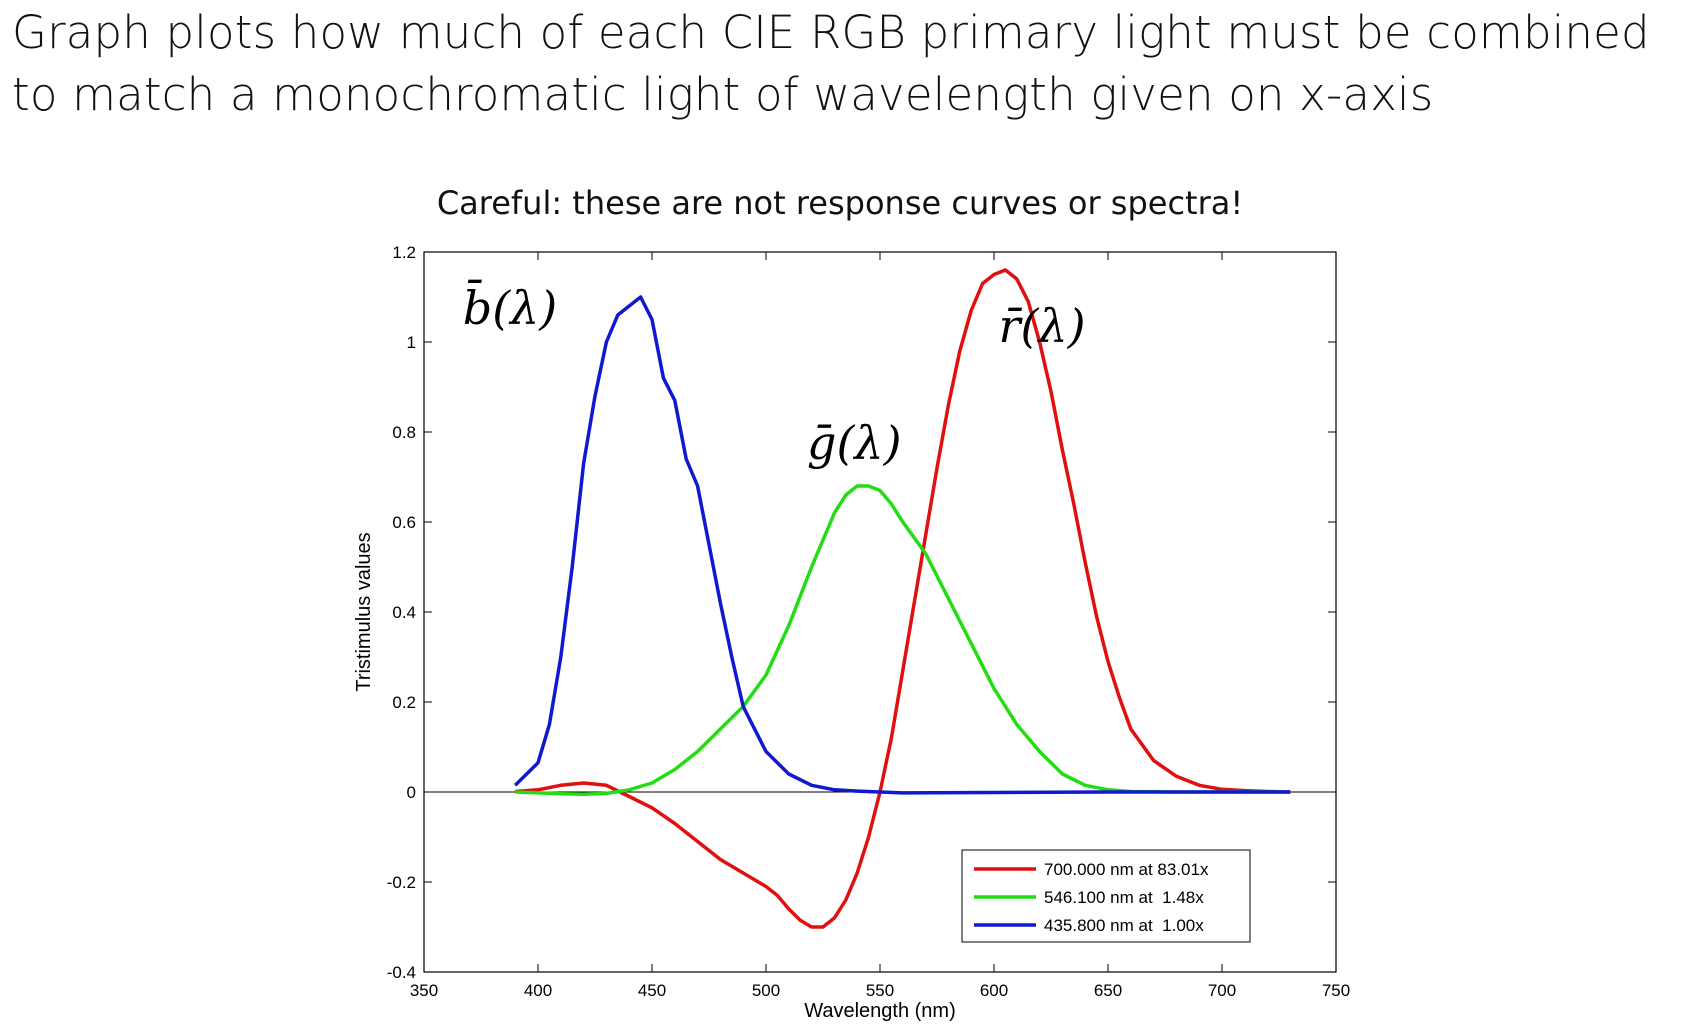 The height and width of the screenshot is (1027, 1694). What do you see at coordinates (880, 1011) in the screenshot?
I see `x-axis-title: Wavelength (nm)` at bounding box center [880, 1011].